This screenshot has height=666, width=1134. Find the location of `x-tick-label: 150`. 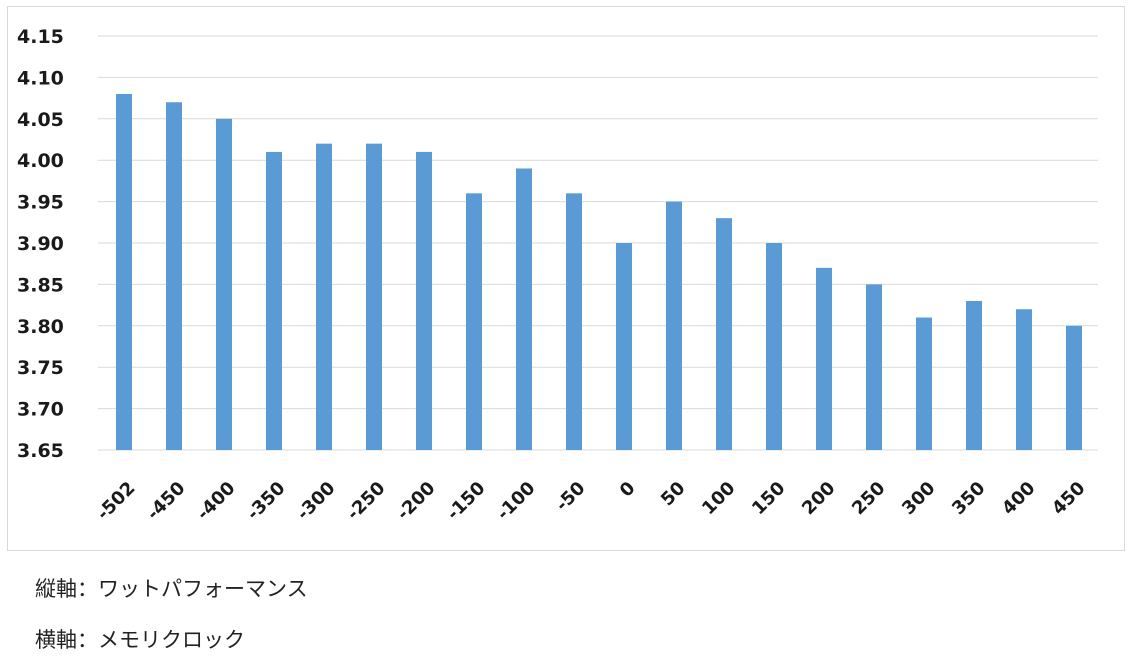

x-tick-label: 150 is located at coordinates (768, 498).